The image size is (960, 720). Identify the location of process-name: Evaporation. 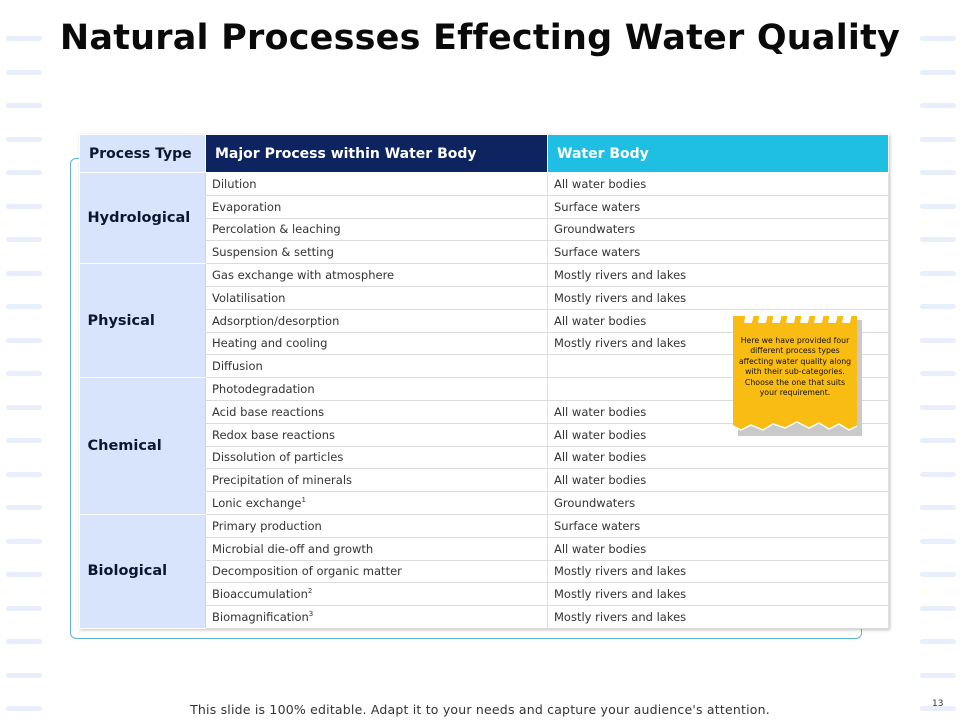
(247, 206).